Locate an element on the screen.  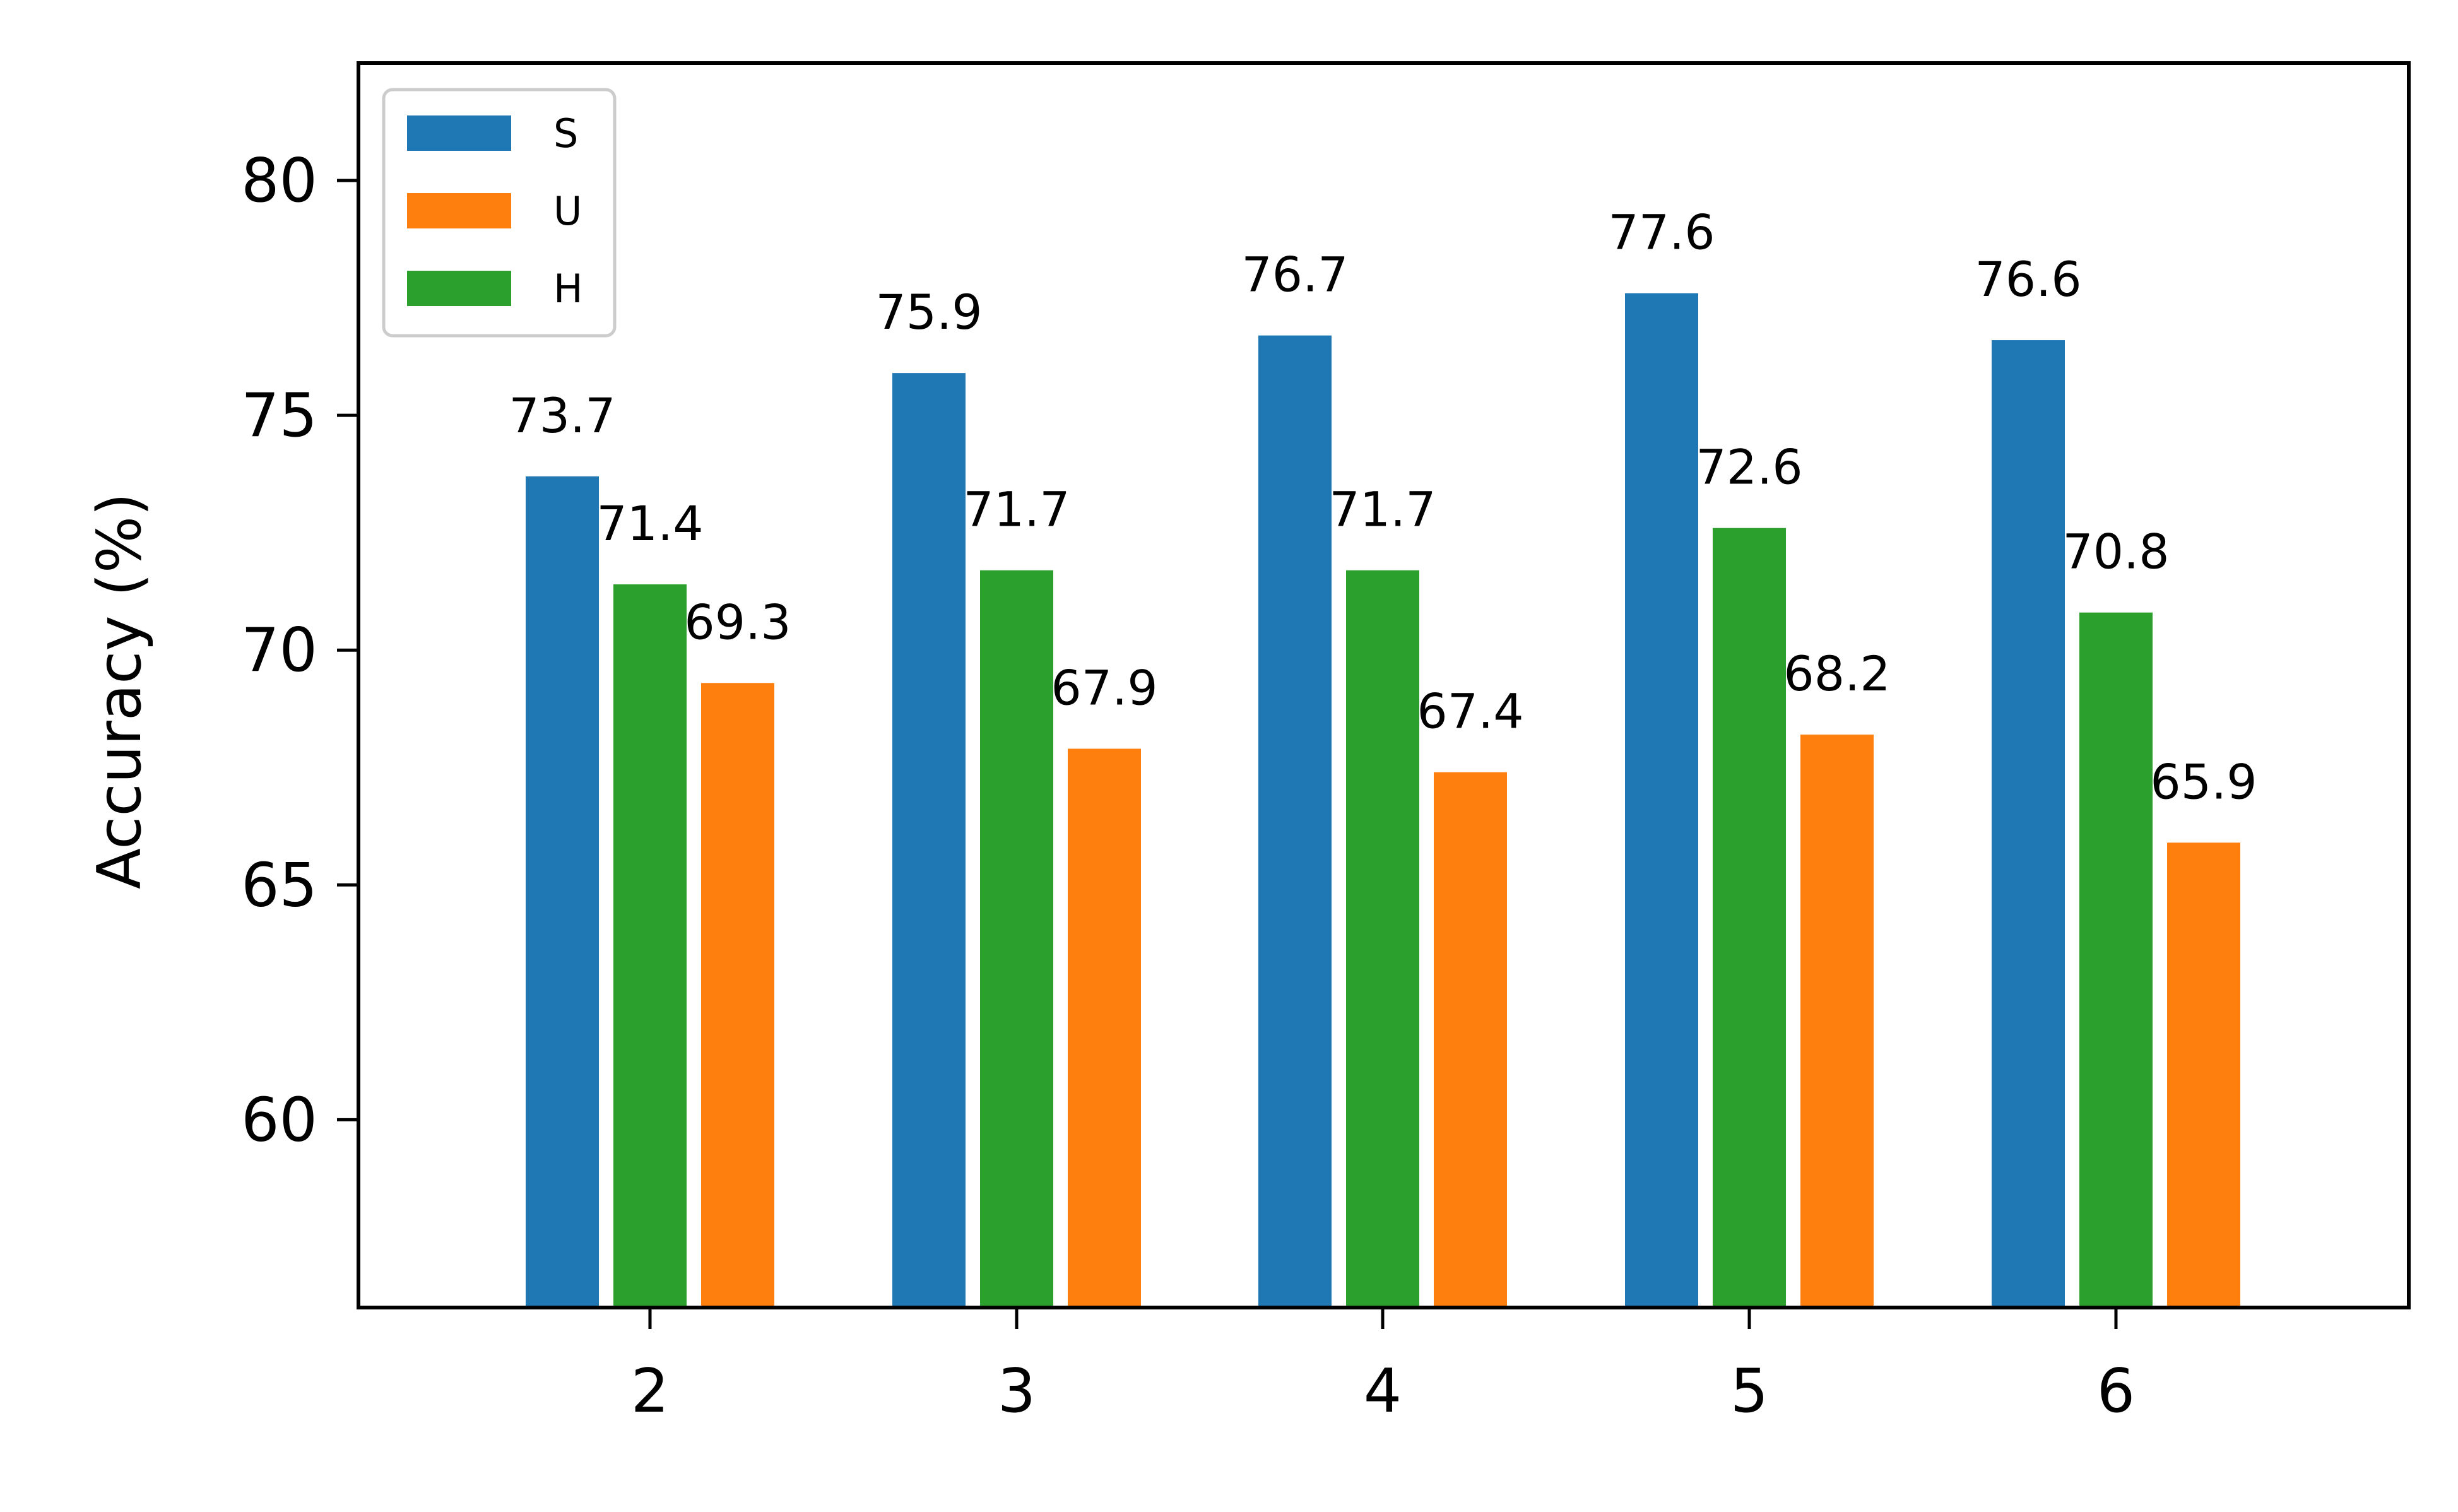
data-label-u-2: 69.3 is located at coordinates (737, 622).